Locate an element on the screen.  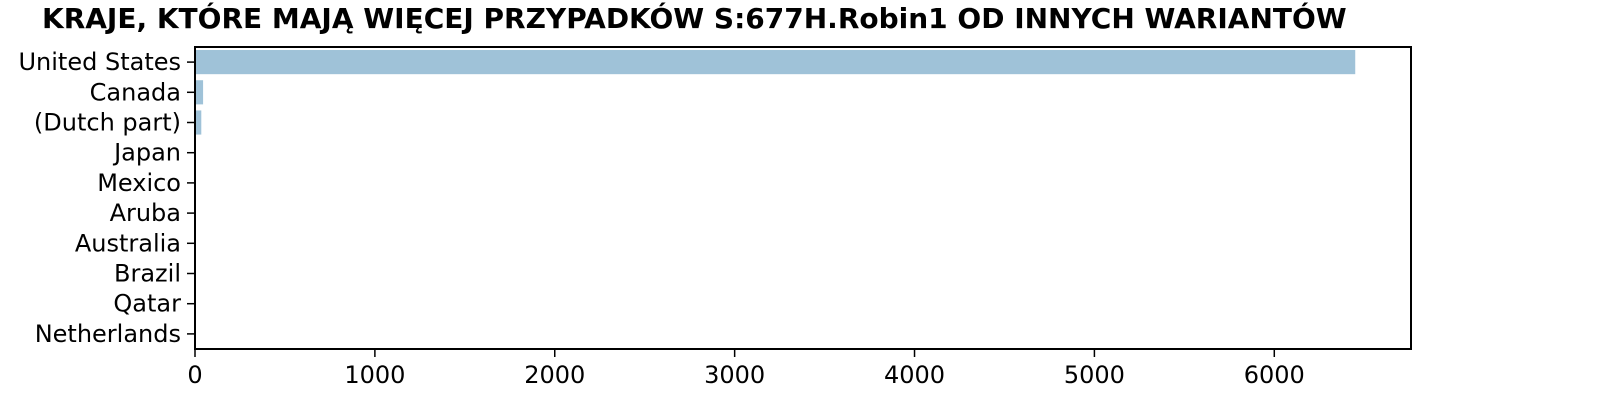
x-tick-label: 3000 is located at coordinates (734, 375).